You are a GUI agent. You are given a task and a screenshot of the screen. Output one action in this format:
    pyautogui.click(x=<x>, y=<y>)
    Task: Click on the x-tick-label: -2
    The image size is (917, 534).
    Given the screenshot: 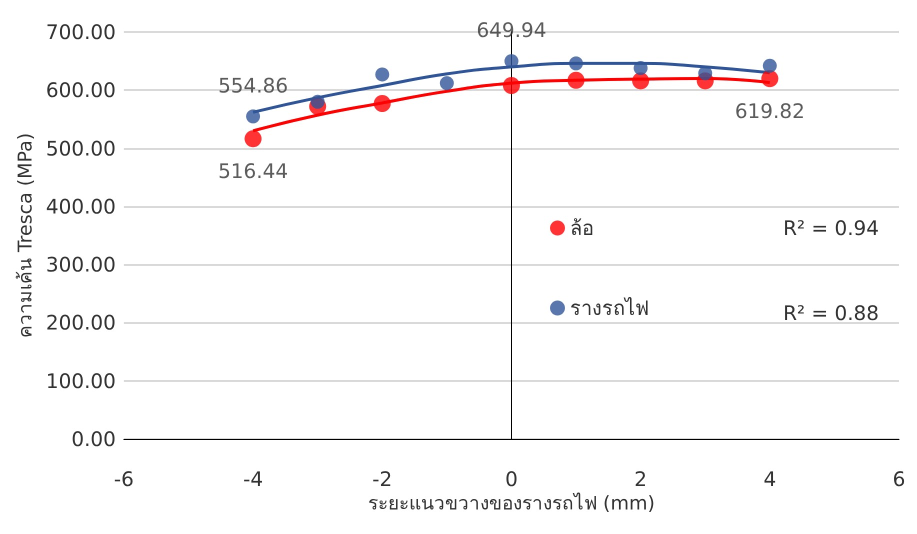 What is the action you would take?
    pyautogui.click(x=382, y=479)
    